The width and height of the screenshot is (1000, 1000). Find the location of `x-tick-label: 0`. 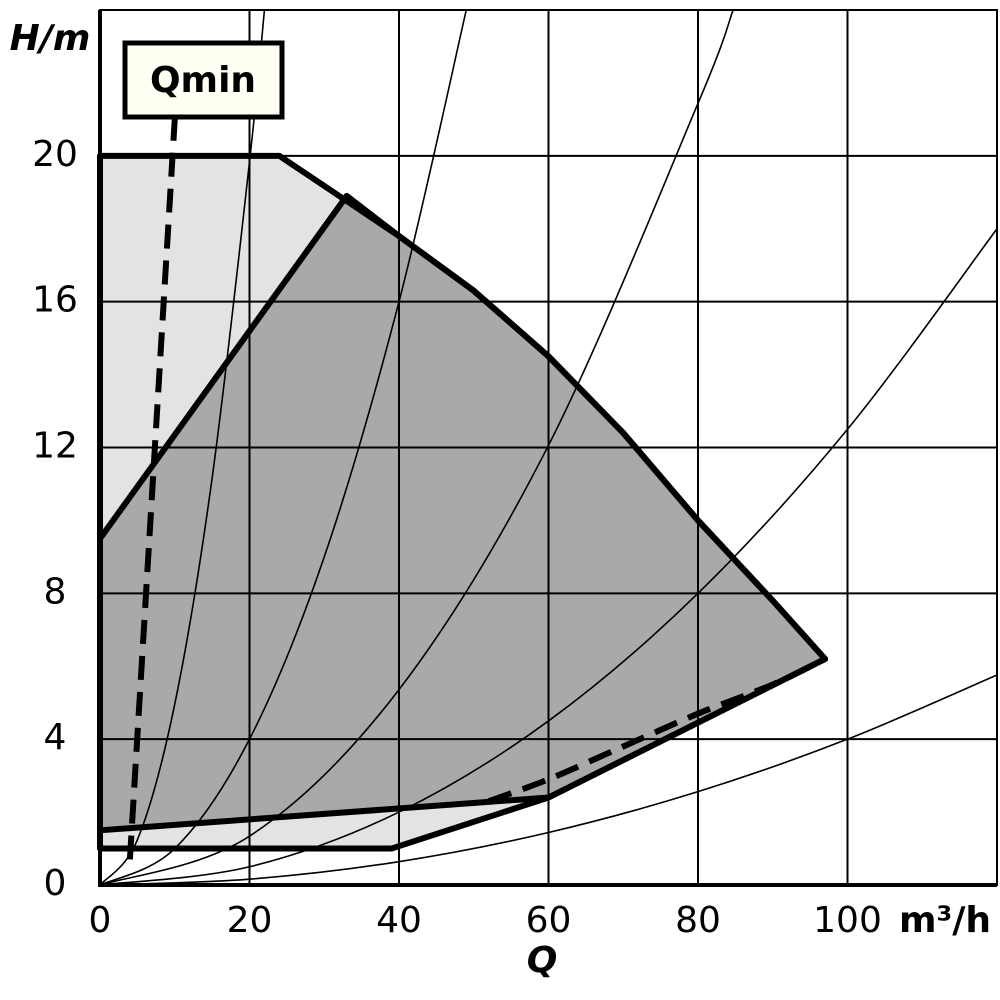

x-tick-label: 0 is located at coordinates (100, 920).